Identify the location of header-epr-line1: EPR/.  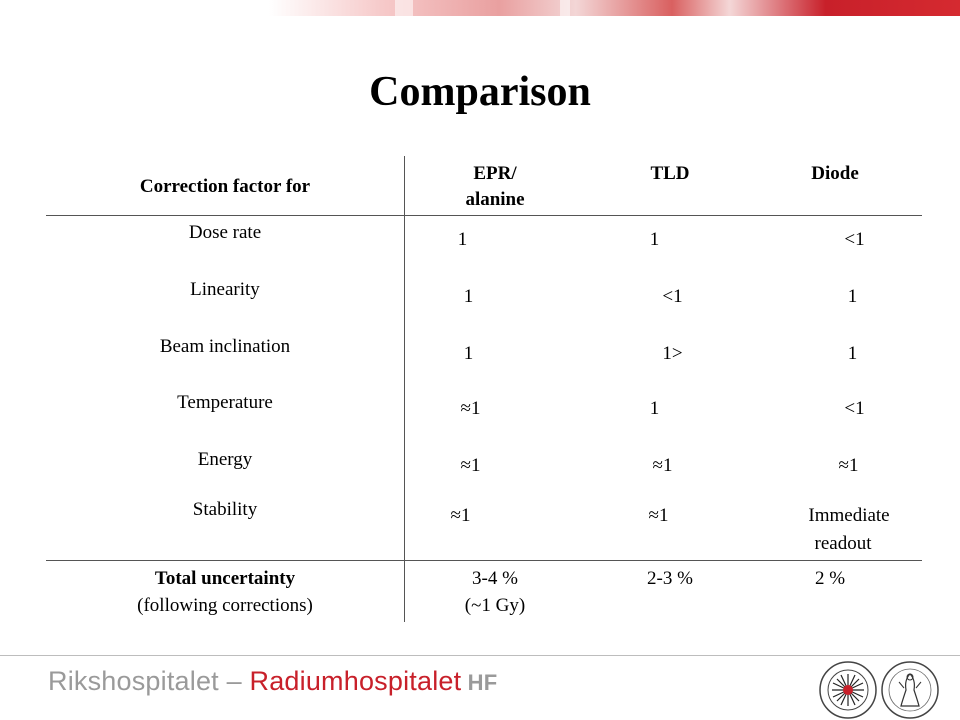
(495, 173).